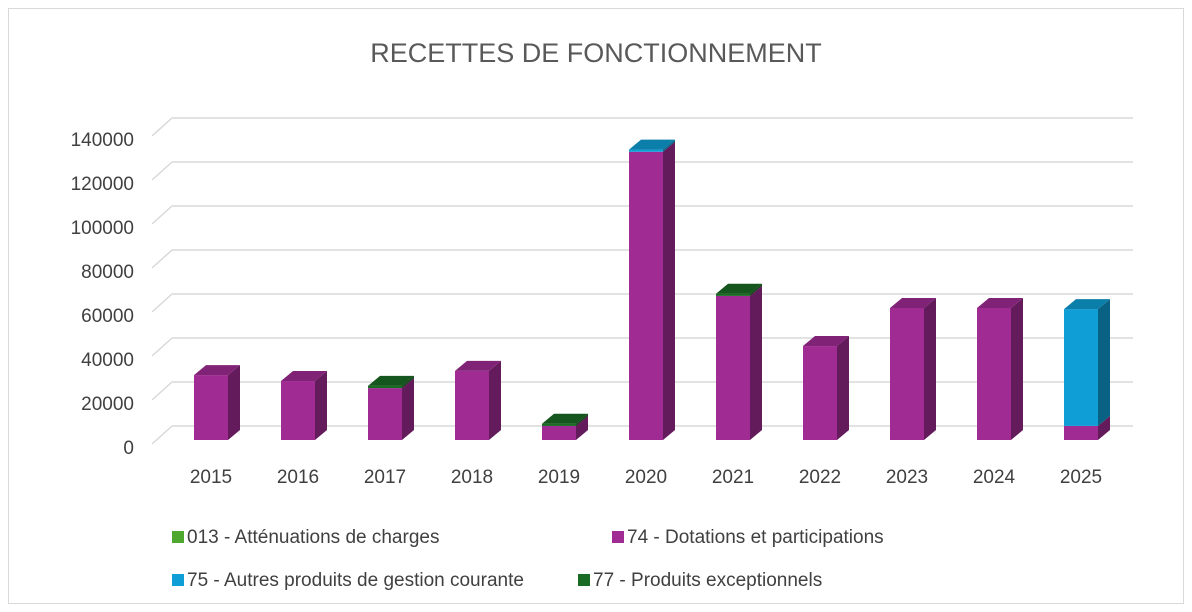 The width and height of the screenshot is (1192, 612). What do you see at coordinates (107, 316) in the screenshot?
I see `y-tick-label: 60000` at bounding box center [107, 316].